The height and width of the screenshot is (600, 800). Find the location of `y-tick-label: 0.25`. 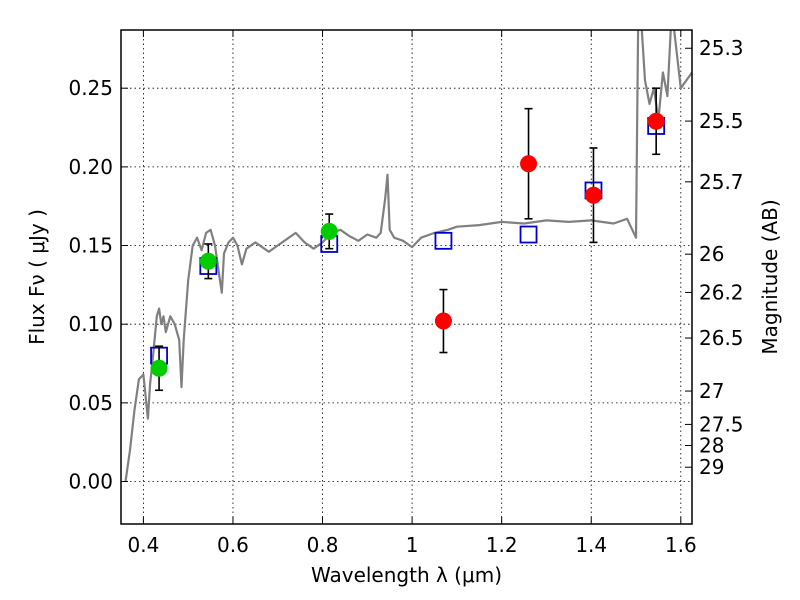

y-tick-label: 0.25 is located at coordinates (90, 88).